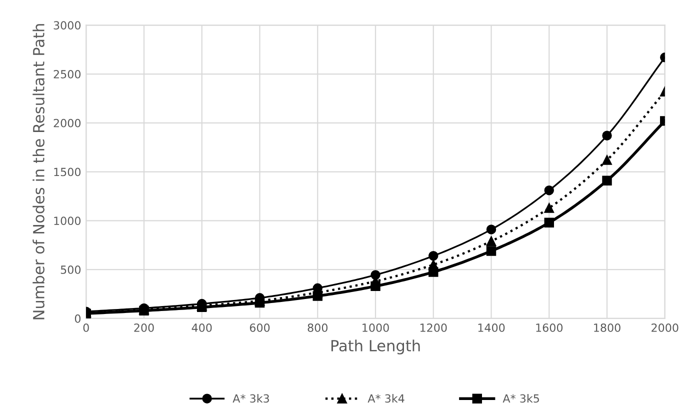  I want to click on y-tick-label: 2500, so click(67, 74).